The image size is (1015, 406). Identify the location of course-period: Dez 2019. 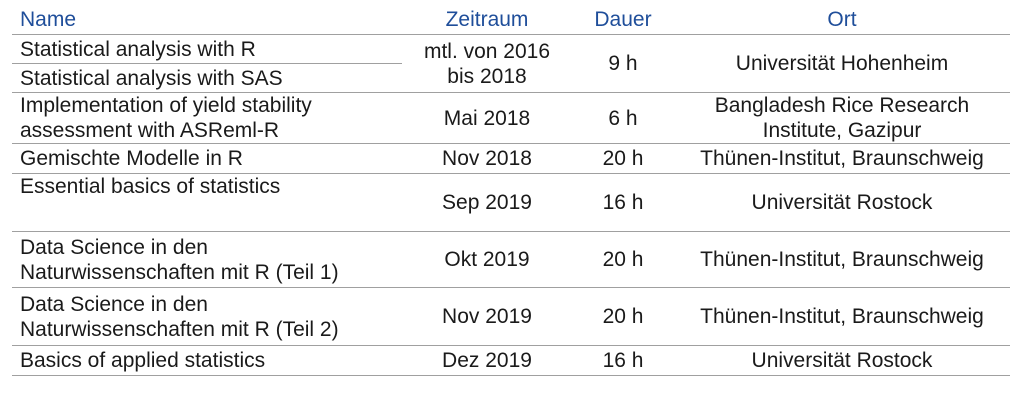
(487, 360).